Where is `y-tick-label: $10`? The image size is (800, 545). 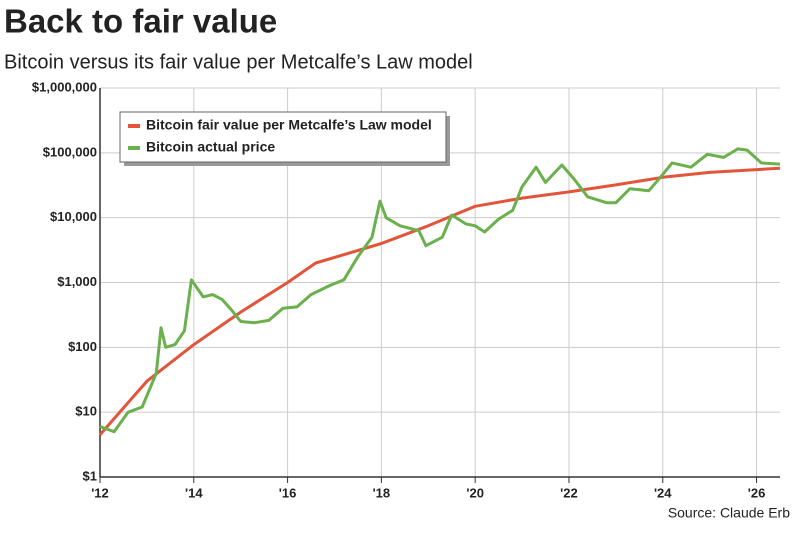
y-tick-label: $10 is located at coordinates (86, 411).